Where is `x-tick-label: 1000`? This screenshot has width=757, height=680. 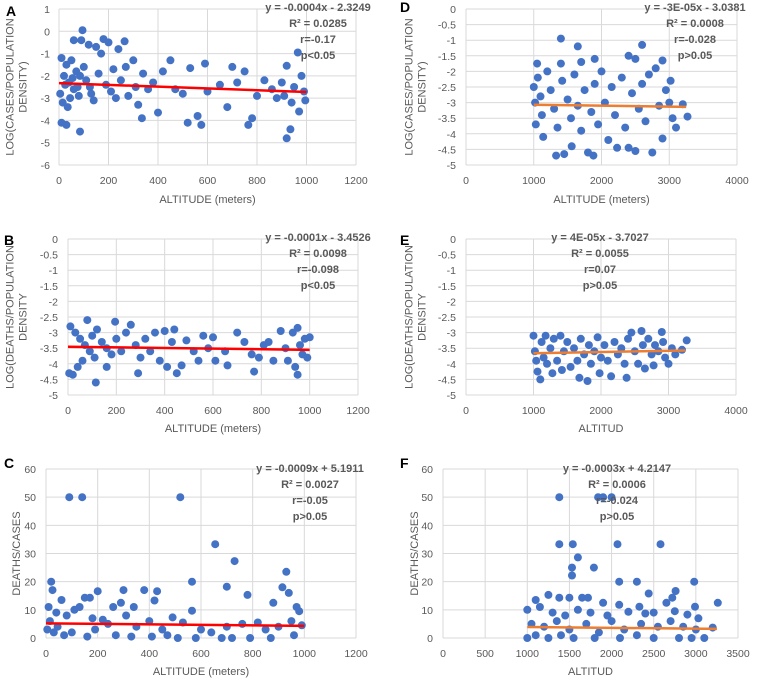
x-tick-label: 1000 is located at coordinates (307, 181).